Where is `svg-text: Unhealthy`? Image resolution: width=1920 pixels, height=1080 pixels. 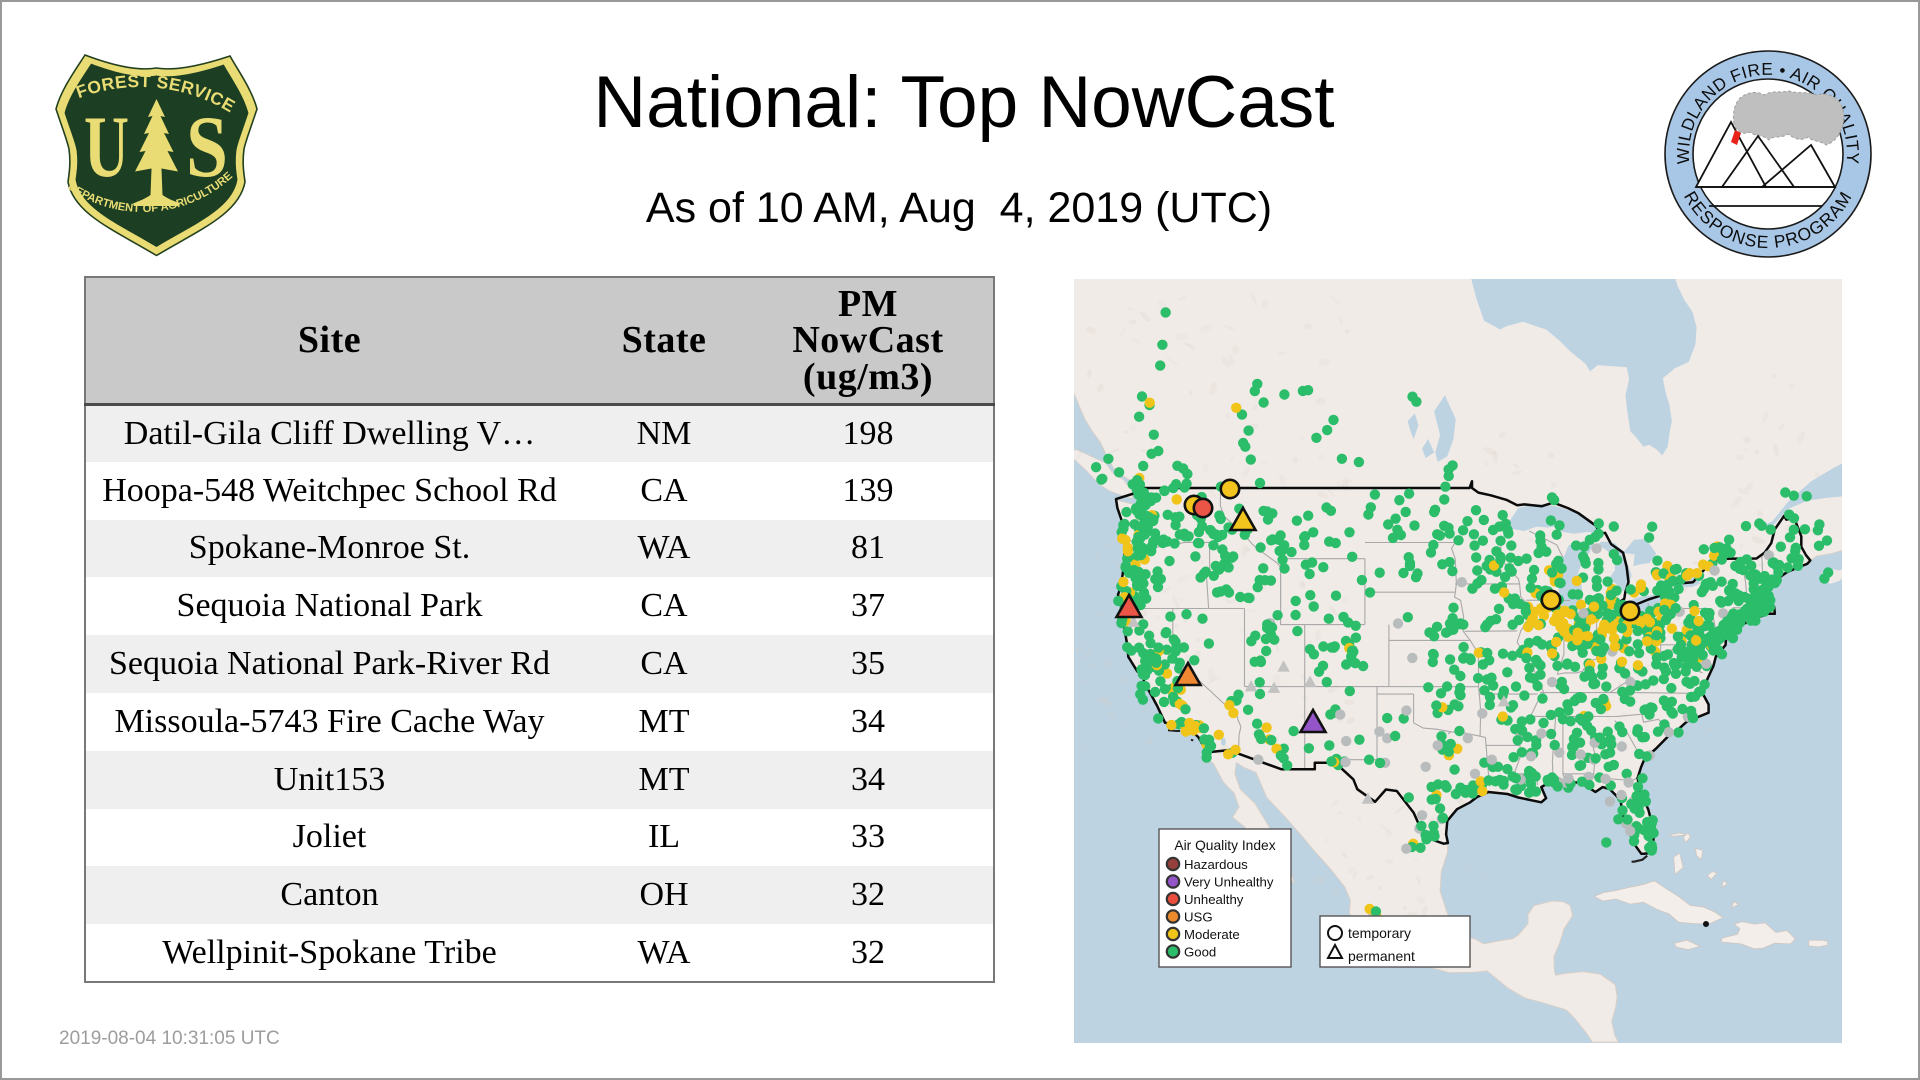 svg-text: Unhealthy is located at coordinates (1214, 899).